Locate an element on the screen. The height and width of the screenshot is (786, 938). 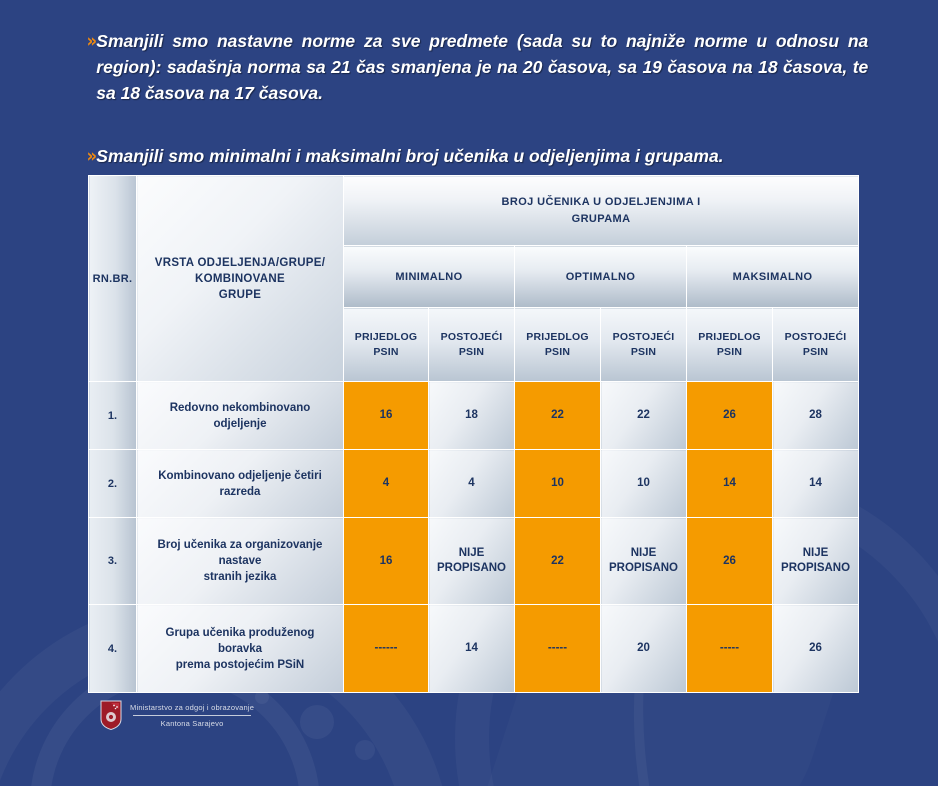
cell-min-postojeci: 4 is located at coordinates (471, 483).